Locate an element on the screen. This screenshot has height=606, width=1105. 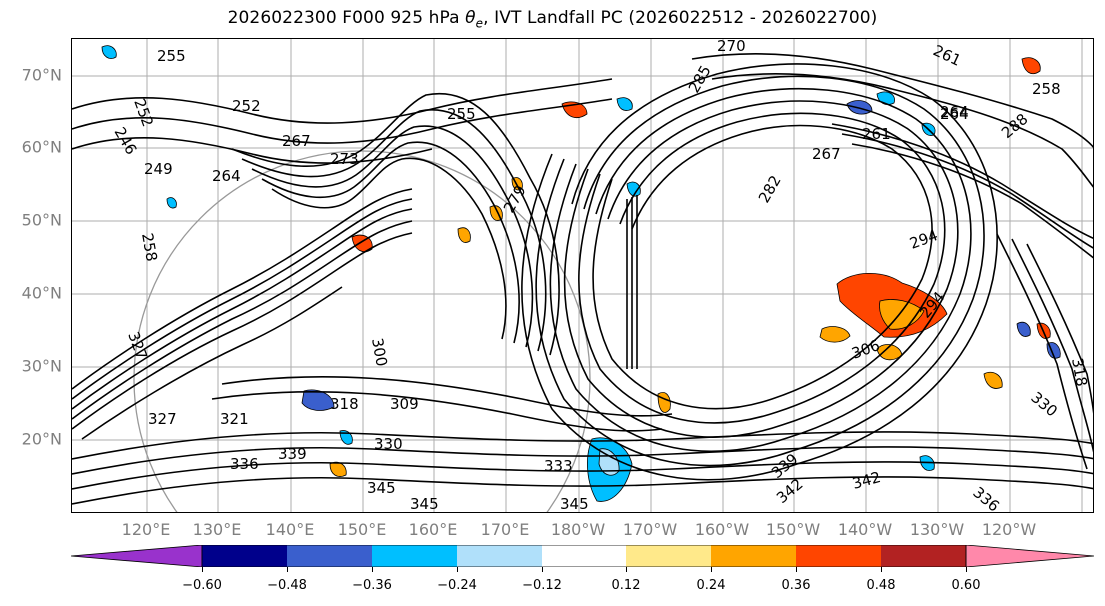
contour-label: 246 is located at coordinates (126, 141).